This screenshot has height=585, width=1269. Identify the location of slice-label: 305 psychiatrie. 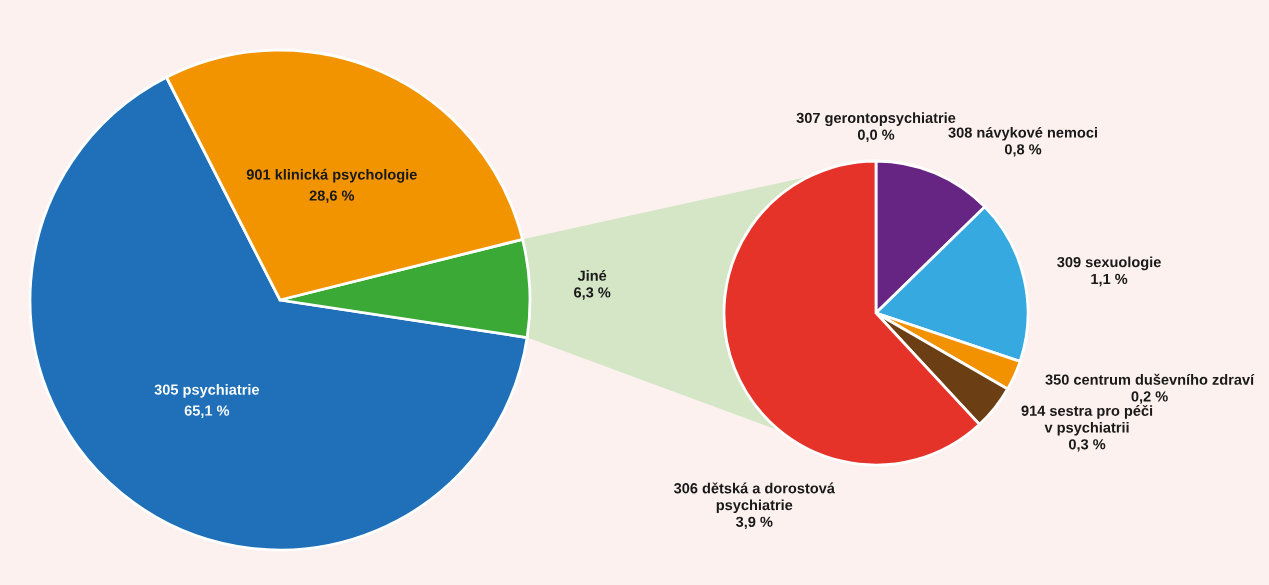
(207, 391).